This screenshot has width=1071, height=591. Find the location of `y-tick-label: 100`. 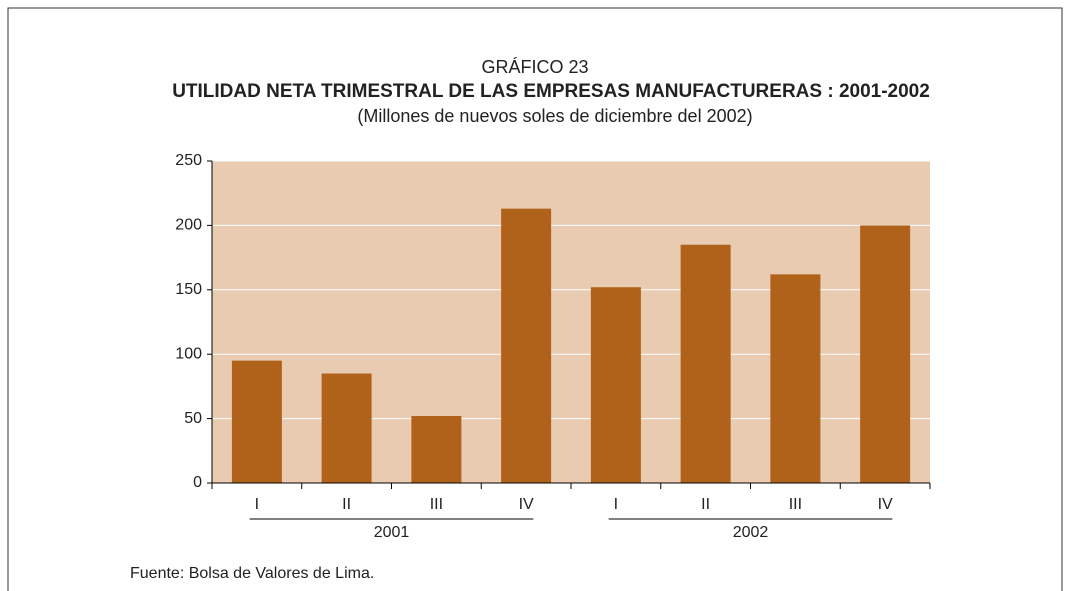

y-tick-label: 100 is located at coordinates (188, 353).